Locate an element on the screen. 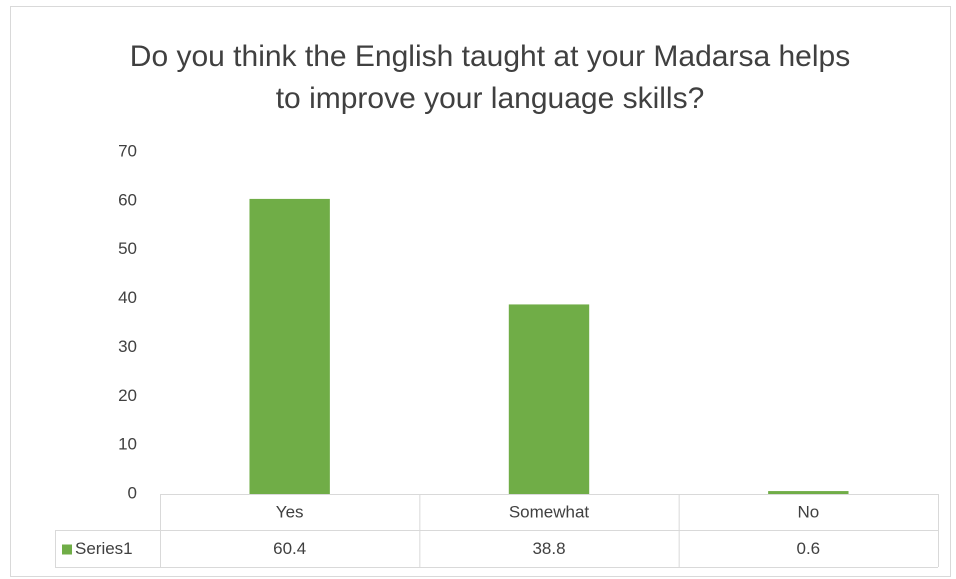 The image size is (956, 579). y-tick-label: 30 is located at coordinates (127, 346).